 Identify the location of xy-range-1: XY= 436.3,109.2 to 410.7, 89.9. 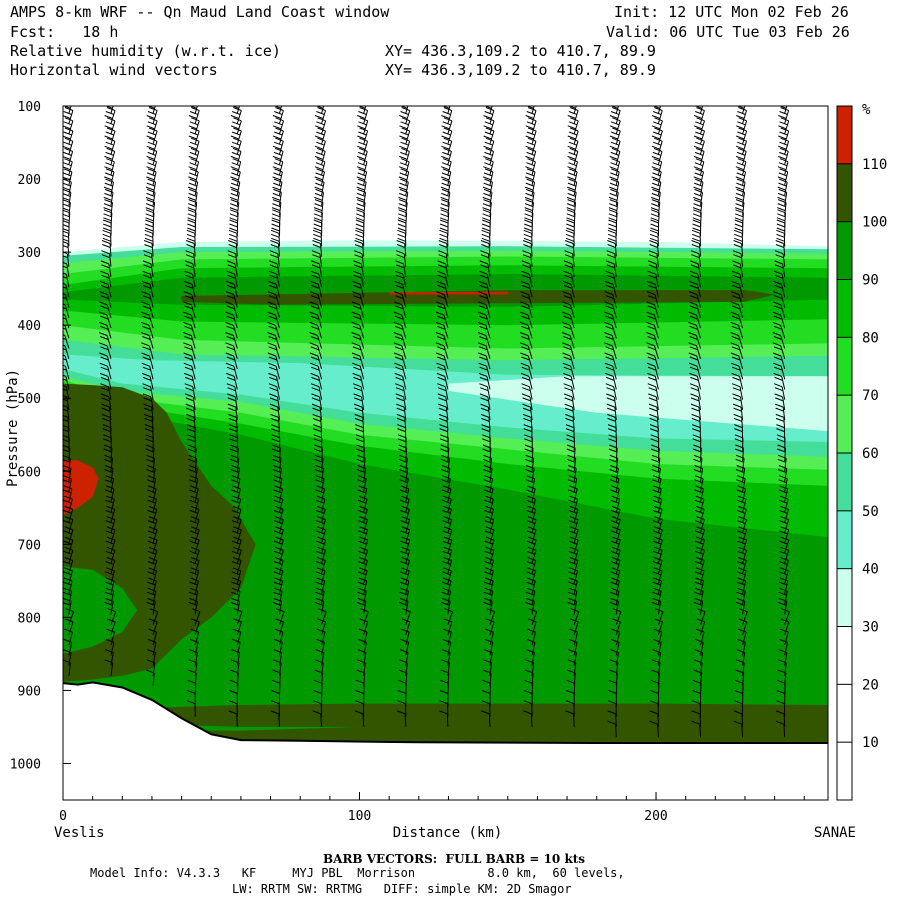
(520, 51).